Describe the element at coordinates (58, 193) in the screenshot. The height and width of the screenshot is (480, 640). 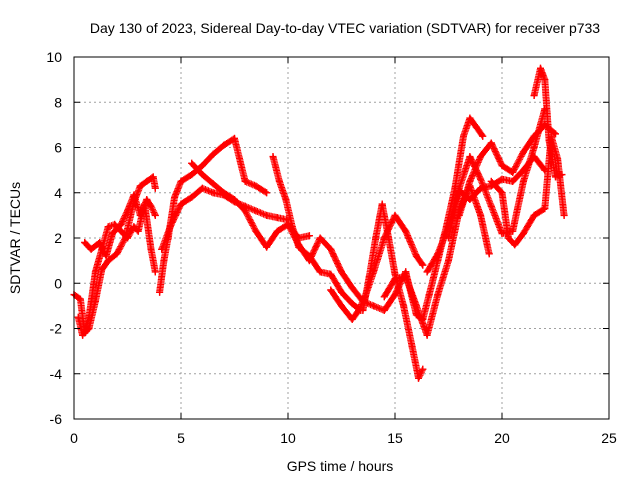
I see `y-tick-label: 4` at that location.